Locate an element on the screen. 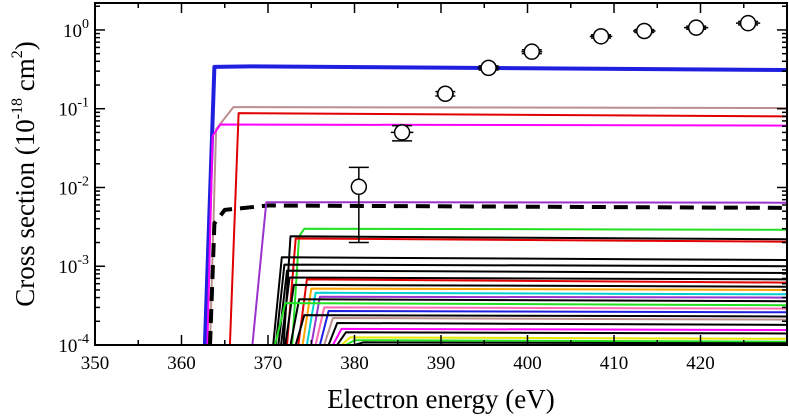  series-line-cyan is located at coordinates (546, 318).